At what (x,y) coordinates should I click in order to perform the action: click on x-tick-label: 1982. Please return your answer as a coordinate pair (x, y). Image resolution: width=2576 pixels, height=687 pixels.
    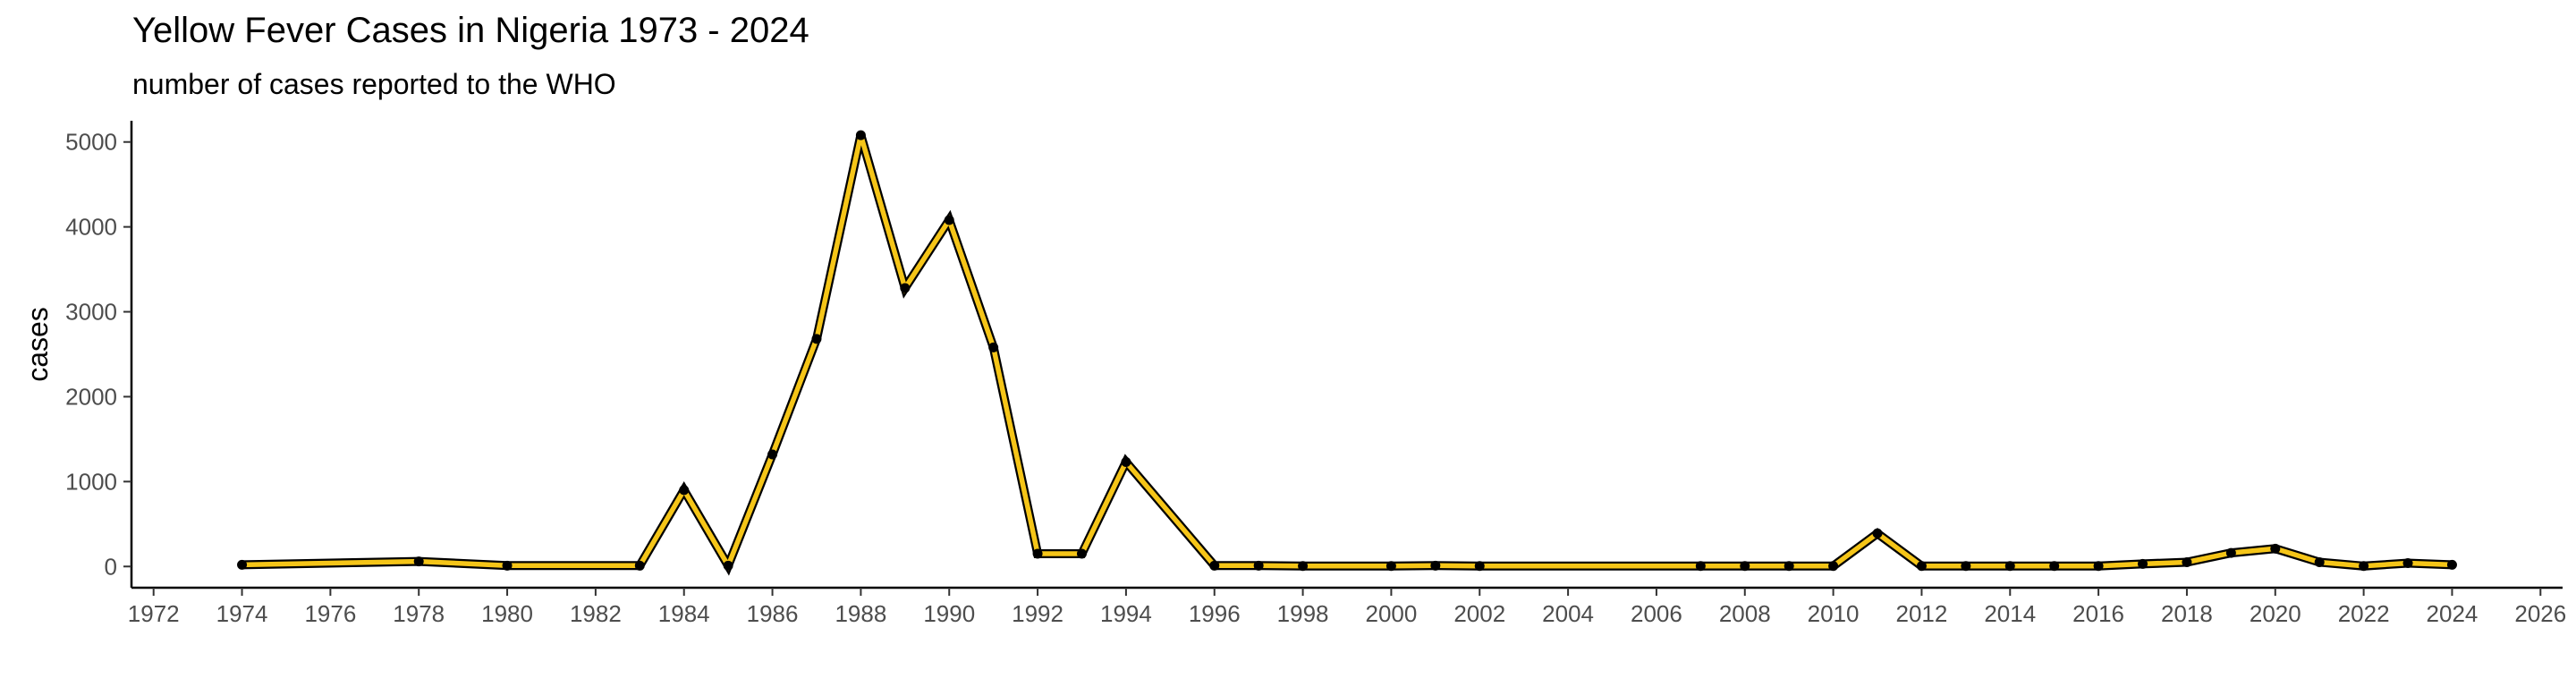
    Looking at the image, I should click on (596, 613).